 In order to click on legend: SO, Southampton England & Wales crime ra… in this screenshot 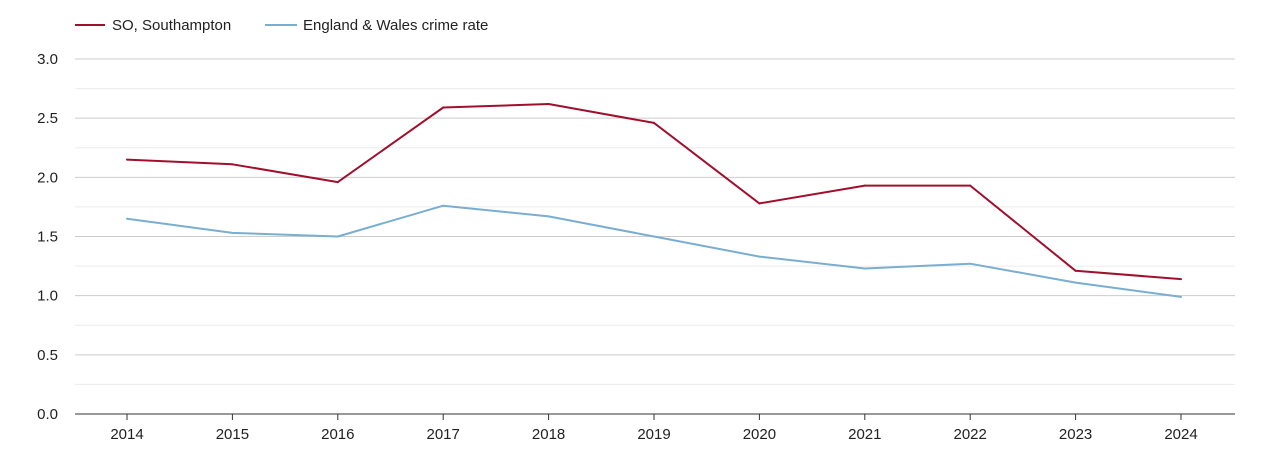, I will do `click(281, 25)`.